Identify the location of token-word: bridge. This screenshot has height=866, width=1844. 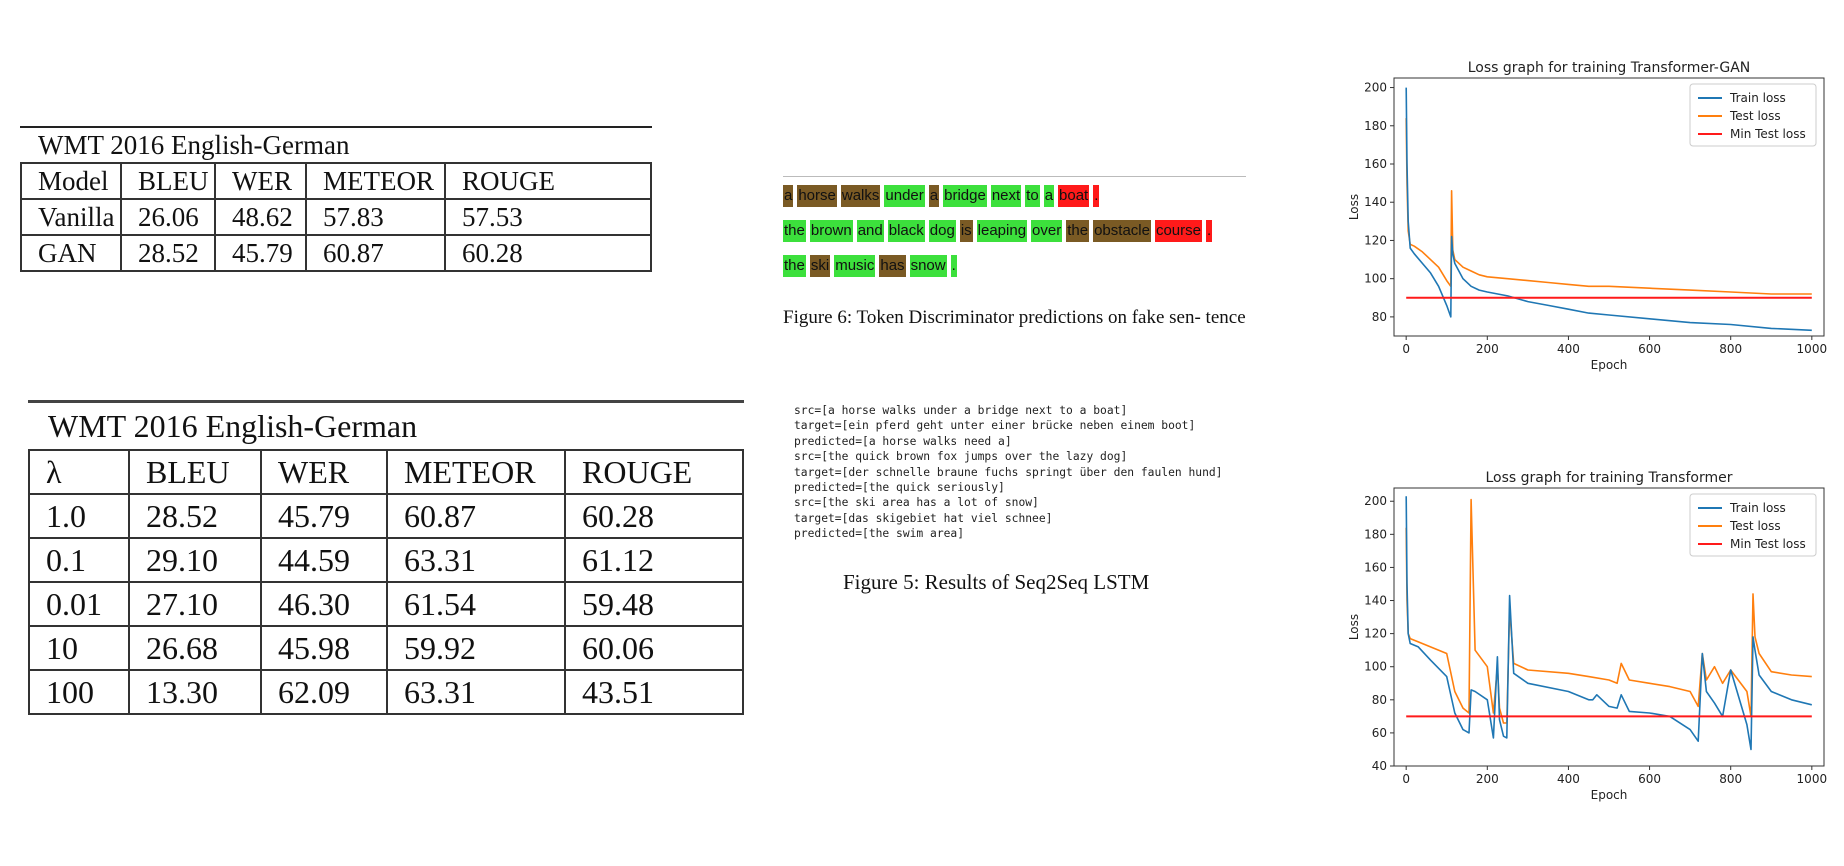
(965, 196).